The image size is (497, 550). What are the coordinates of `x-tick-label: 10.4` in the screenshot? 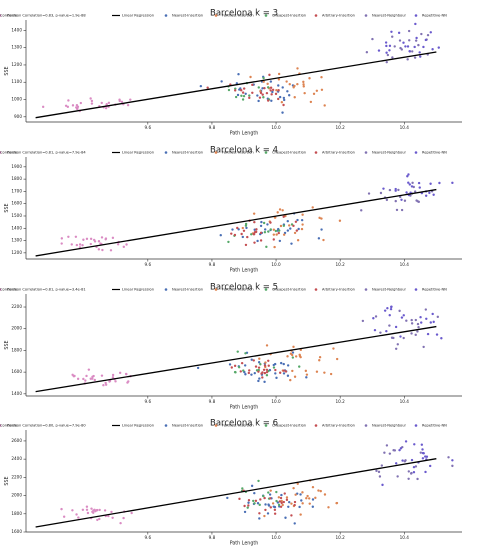 It's located at (405, 401).